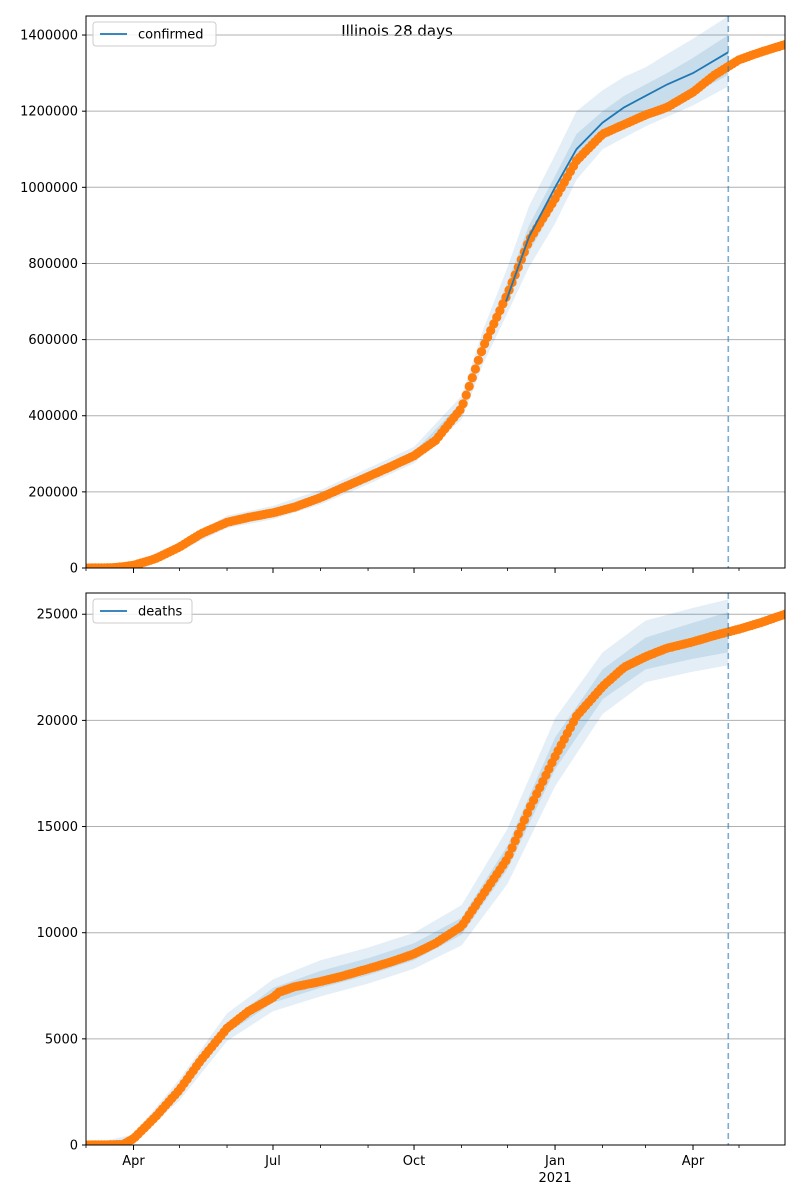 The width and height of the screenshot is (800, 1200). I want to click on legend-label: deaths, so click(160, 612).